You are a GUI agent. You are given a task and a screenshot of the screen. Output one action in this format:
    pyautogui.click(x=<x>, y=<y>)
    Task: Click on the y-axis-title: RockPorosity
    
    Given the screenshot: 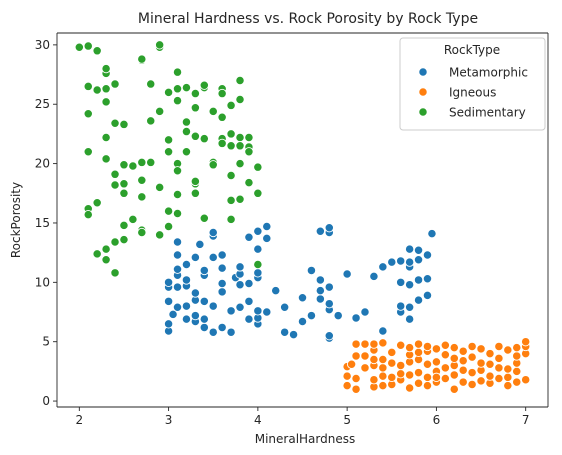 What is the action you would take?
    pyautogui.click(x=16, y=220)
    